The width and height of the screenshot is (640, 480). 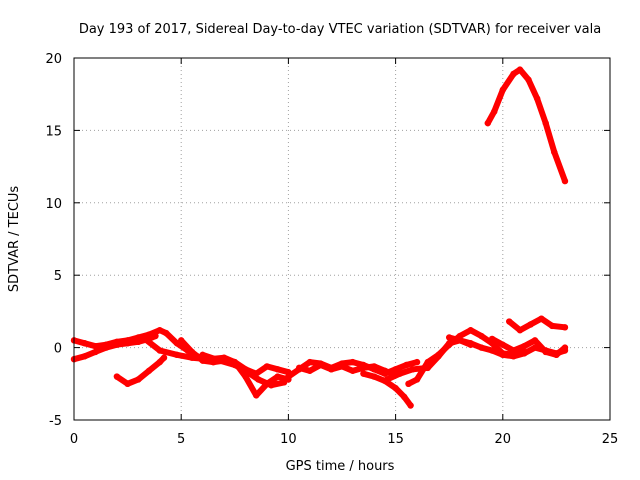 I want to click on x-tick-label-0: 0, so click(x=74, y=439).